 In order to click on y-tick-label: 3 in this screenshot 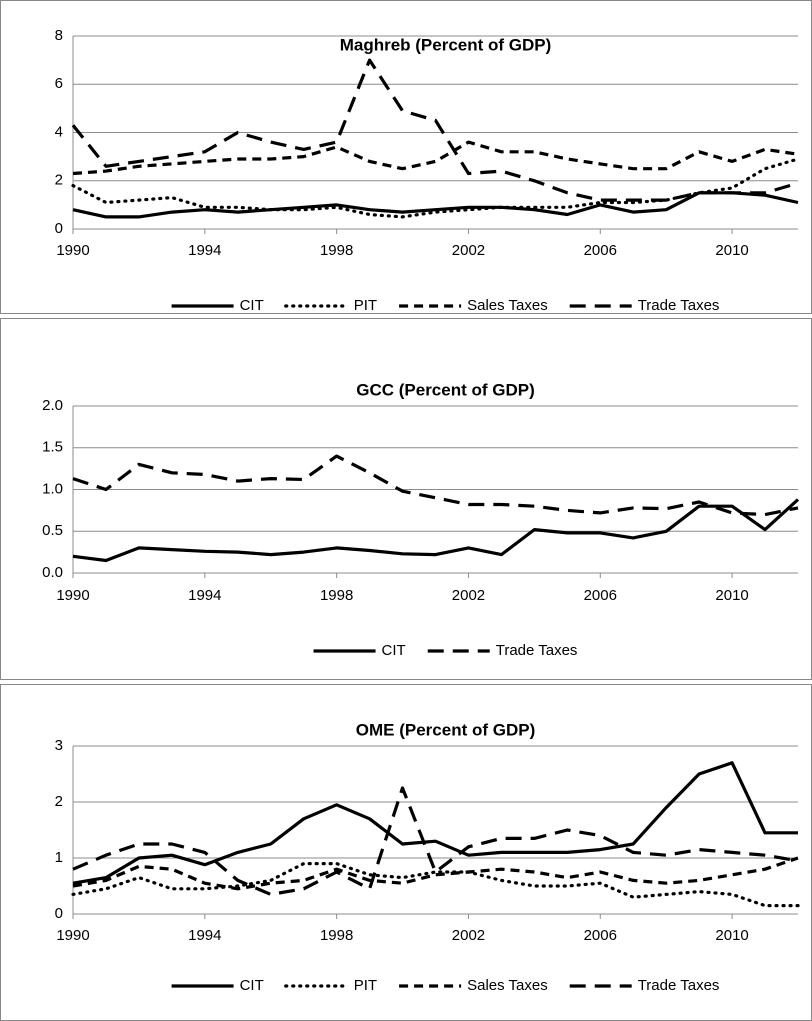, I will do `click(59, 745)`.